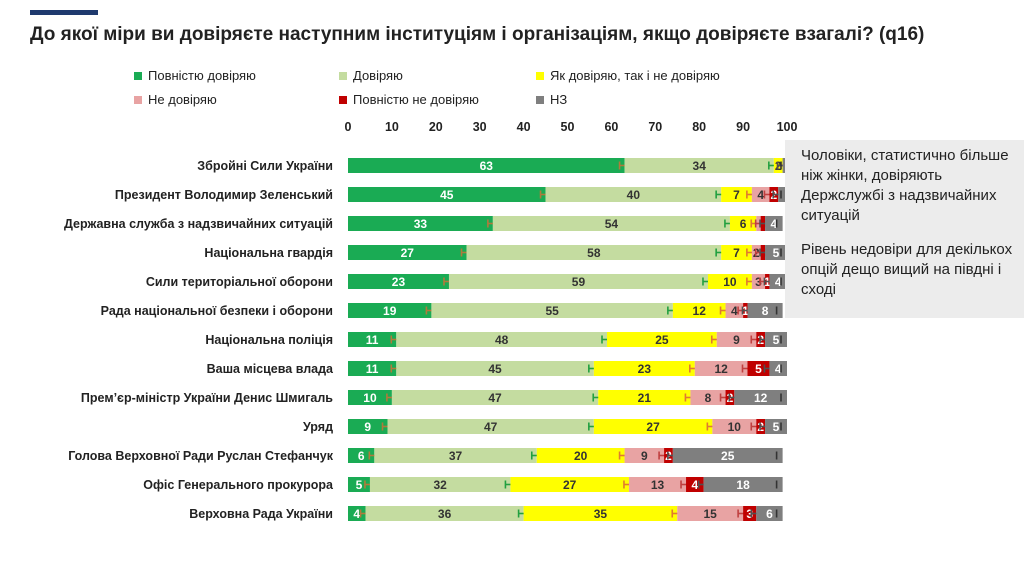 The image size is (1024, 570). What do you see at coordinates (217, 311) in the screenshot?
I see `category-label: Рада національної безпеки і оборони` at bounding box center [217, 311].